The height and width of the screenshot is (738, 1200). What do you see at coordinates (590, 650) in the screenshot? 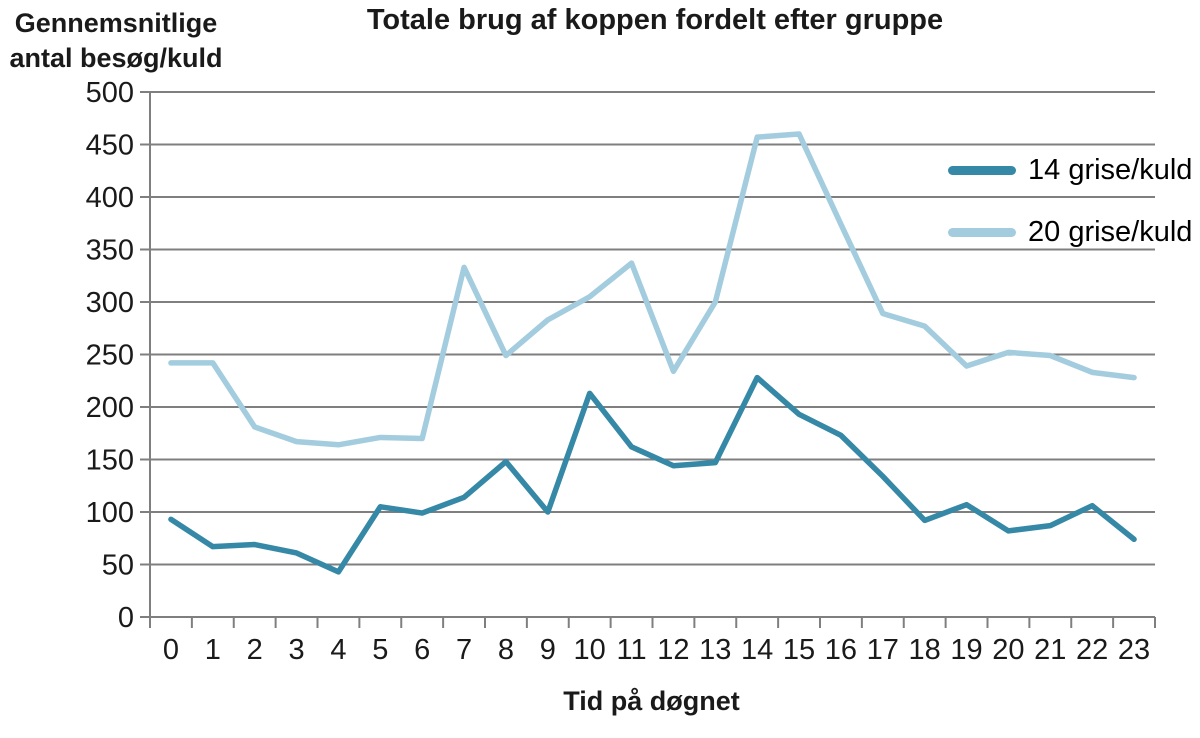
I see `svg-text: 10` at bounding box center [590, 650].